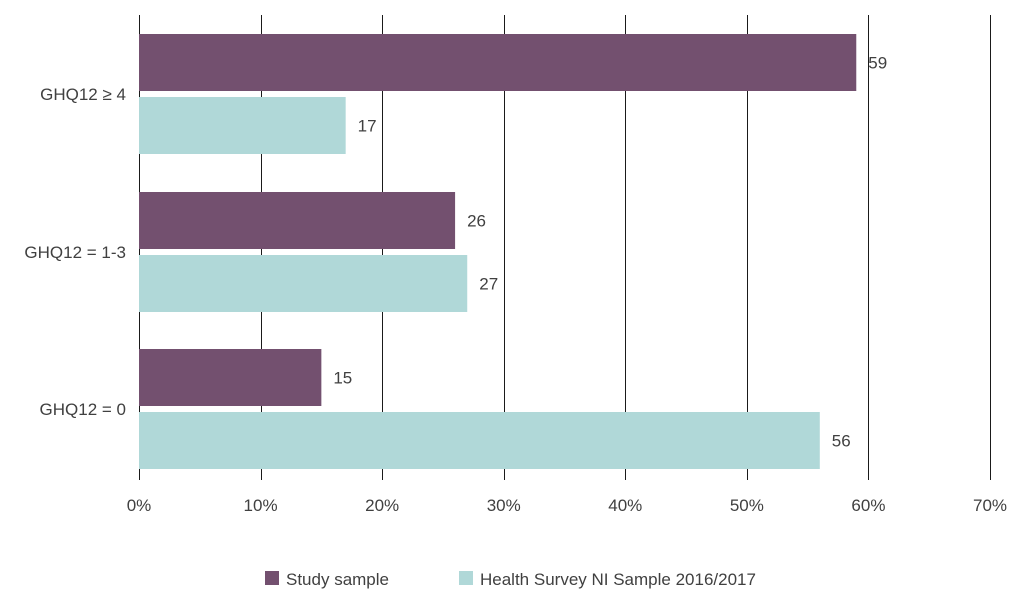 The width and height of the screenshot is (1013, 608). I want to click on data-label: 26, so click(476, 221).